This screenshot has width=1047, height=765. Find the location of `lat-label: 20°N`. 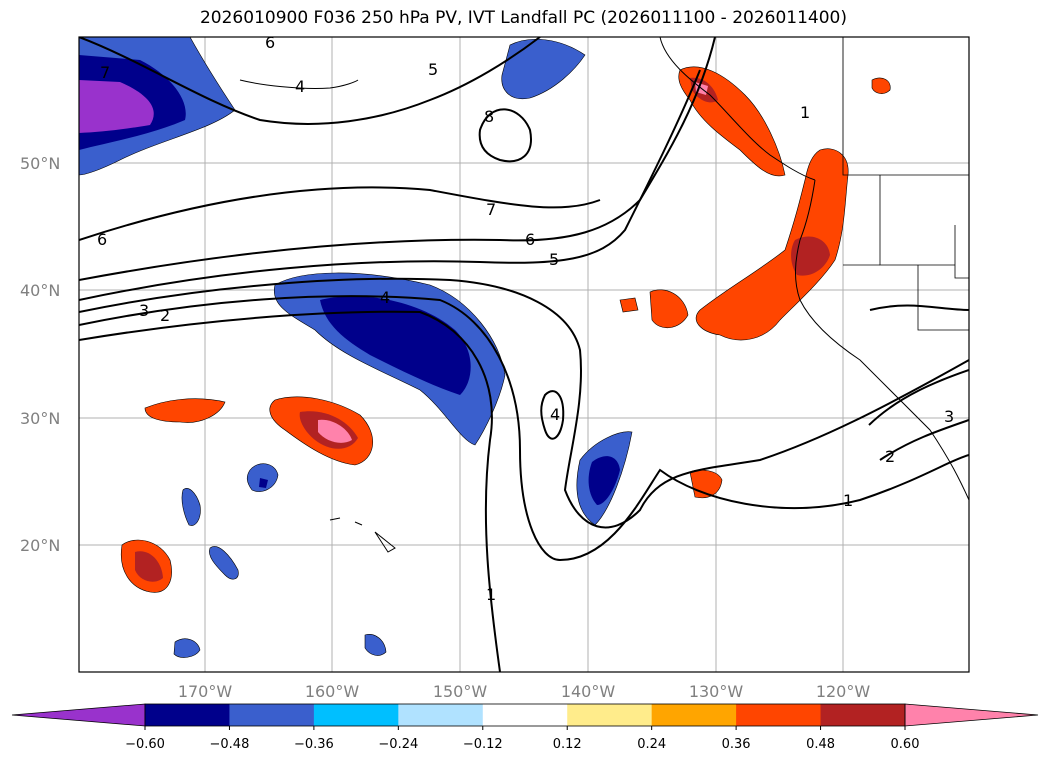

lat-label: 20°N is located at coordinates (40, 545).